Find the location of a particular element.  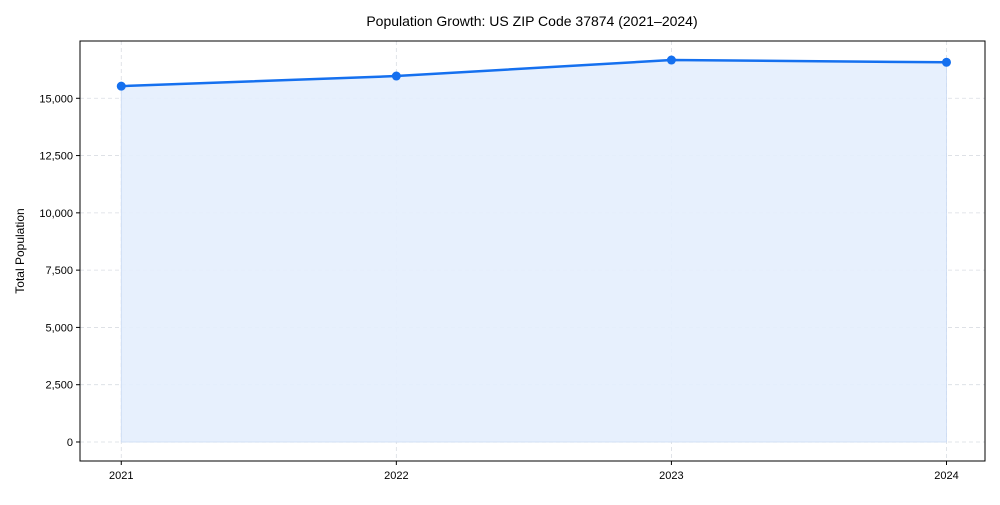

x-tick-label: 2023 is located at coordinates (671, 476).